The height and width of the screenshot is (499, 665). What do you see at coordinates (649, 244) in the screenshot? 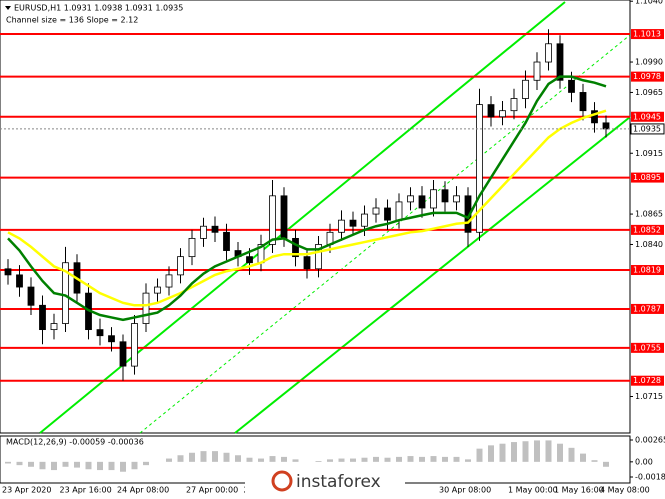
I see `y-tick-label: 1.0840` at bounding box center [649, 244].